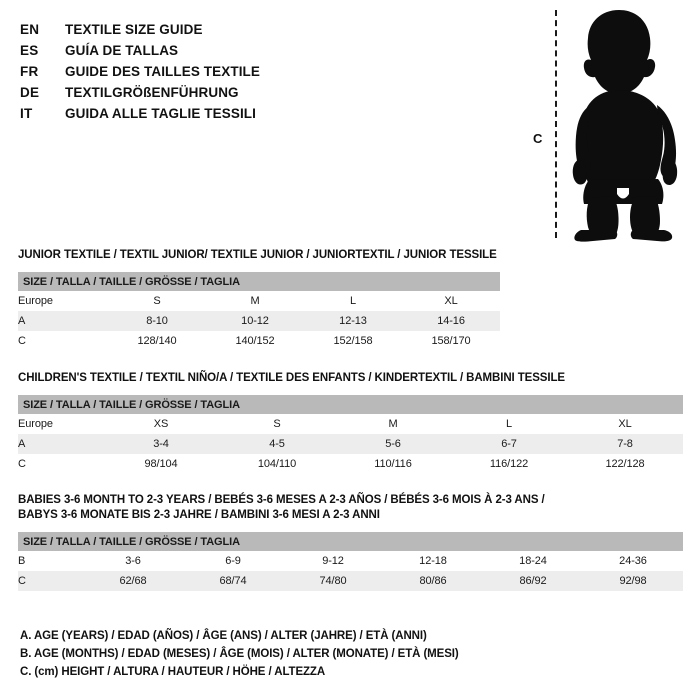 This screenshot has height=700, width=700. What do you see at coordinates (122, 50) in the screenshot?
I see `title-text-es: GUÍA DE TALLAS` at bounding box center [122, 50].